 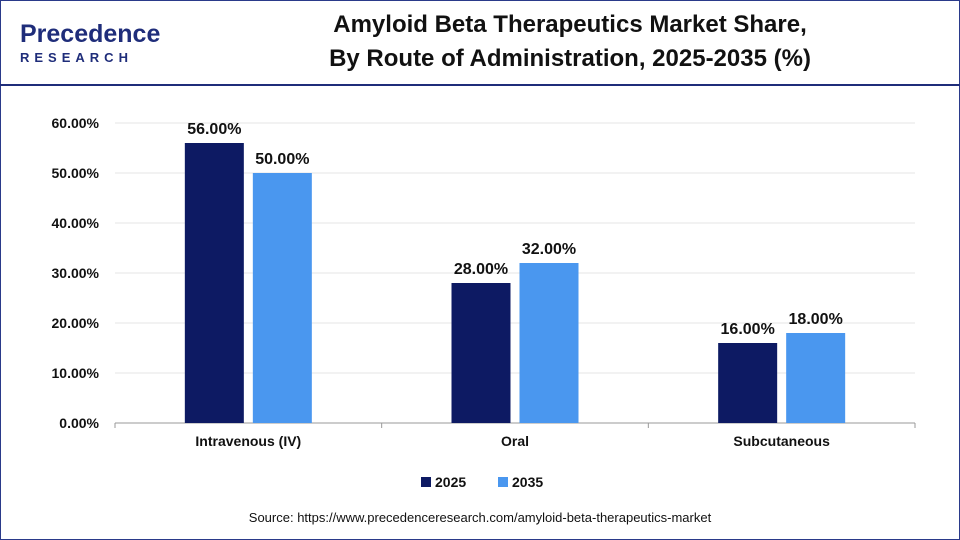 I want to click on logo-subtitle: RESEARCH, so click(x=76, y=57).